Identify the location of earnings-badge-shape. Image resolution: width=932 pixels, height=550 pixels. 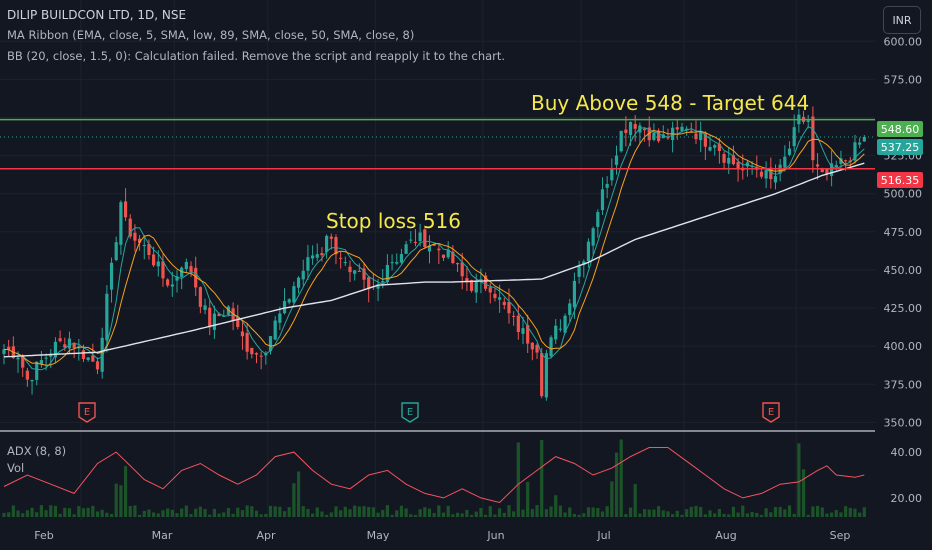
(410, 412).